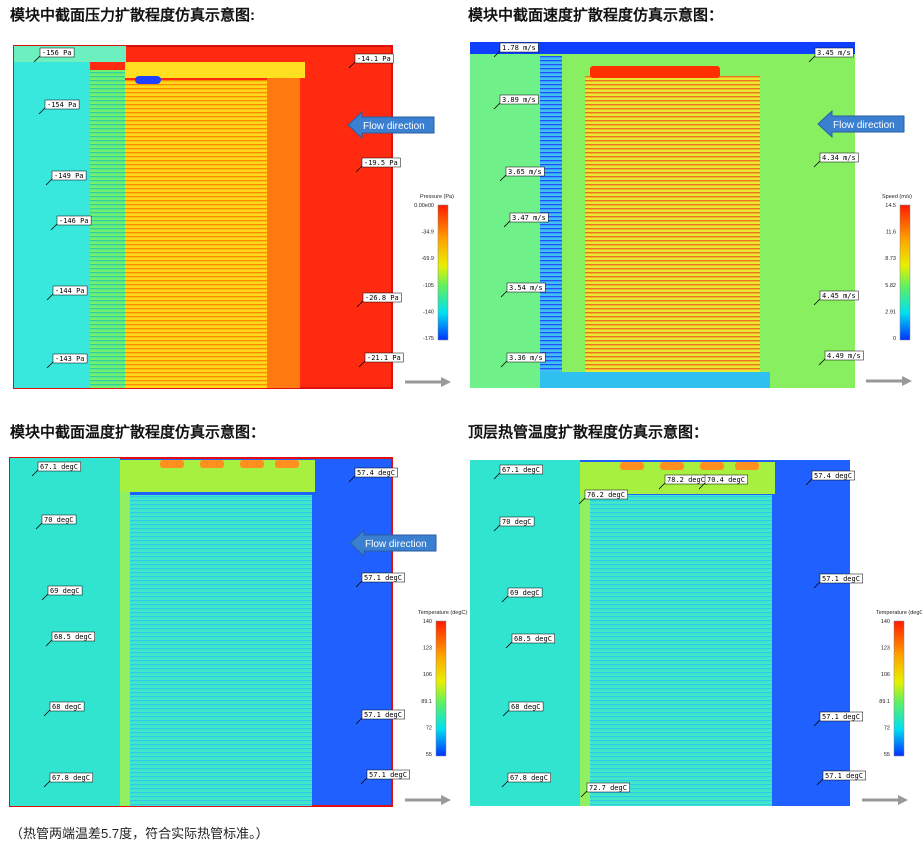 This screenshot has height=845, width=922. Describe the element at coordinates (429, 755) in the screenshot. I see `legend-tick: 55` at that location.